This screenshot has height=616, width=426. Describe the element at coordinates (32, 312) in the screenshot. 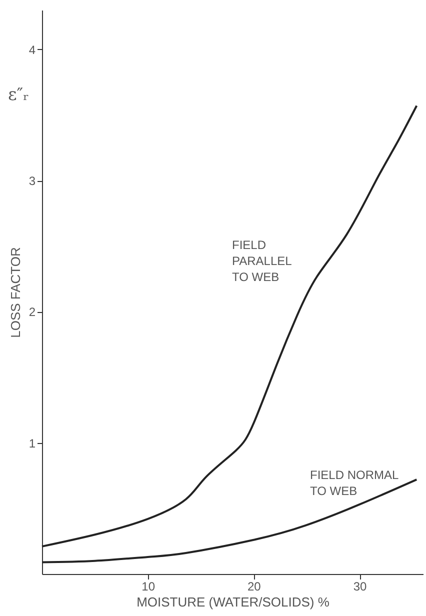

I see `y-tick-label: 2` at that location.